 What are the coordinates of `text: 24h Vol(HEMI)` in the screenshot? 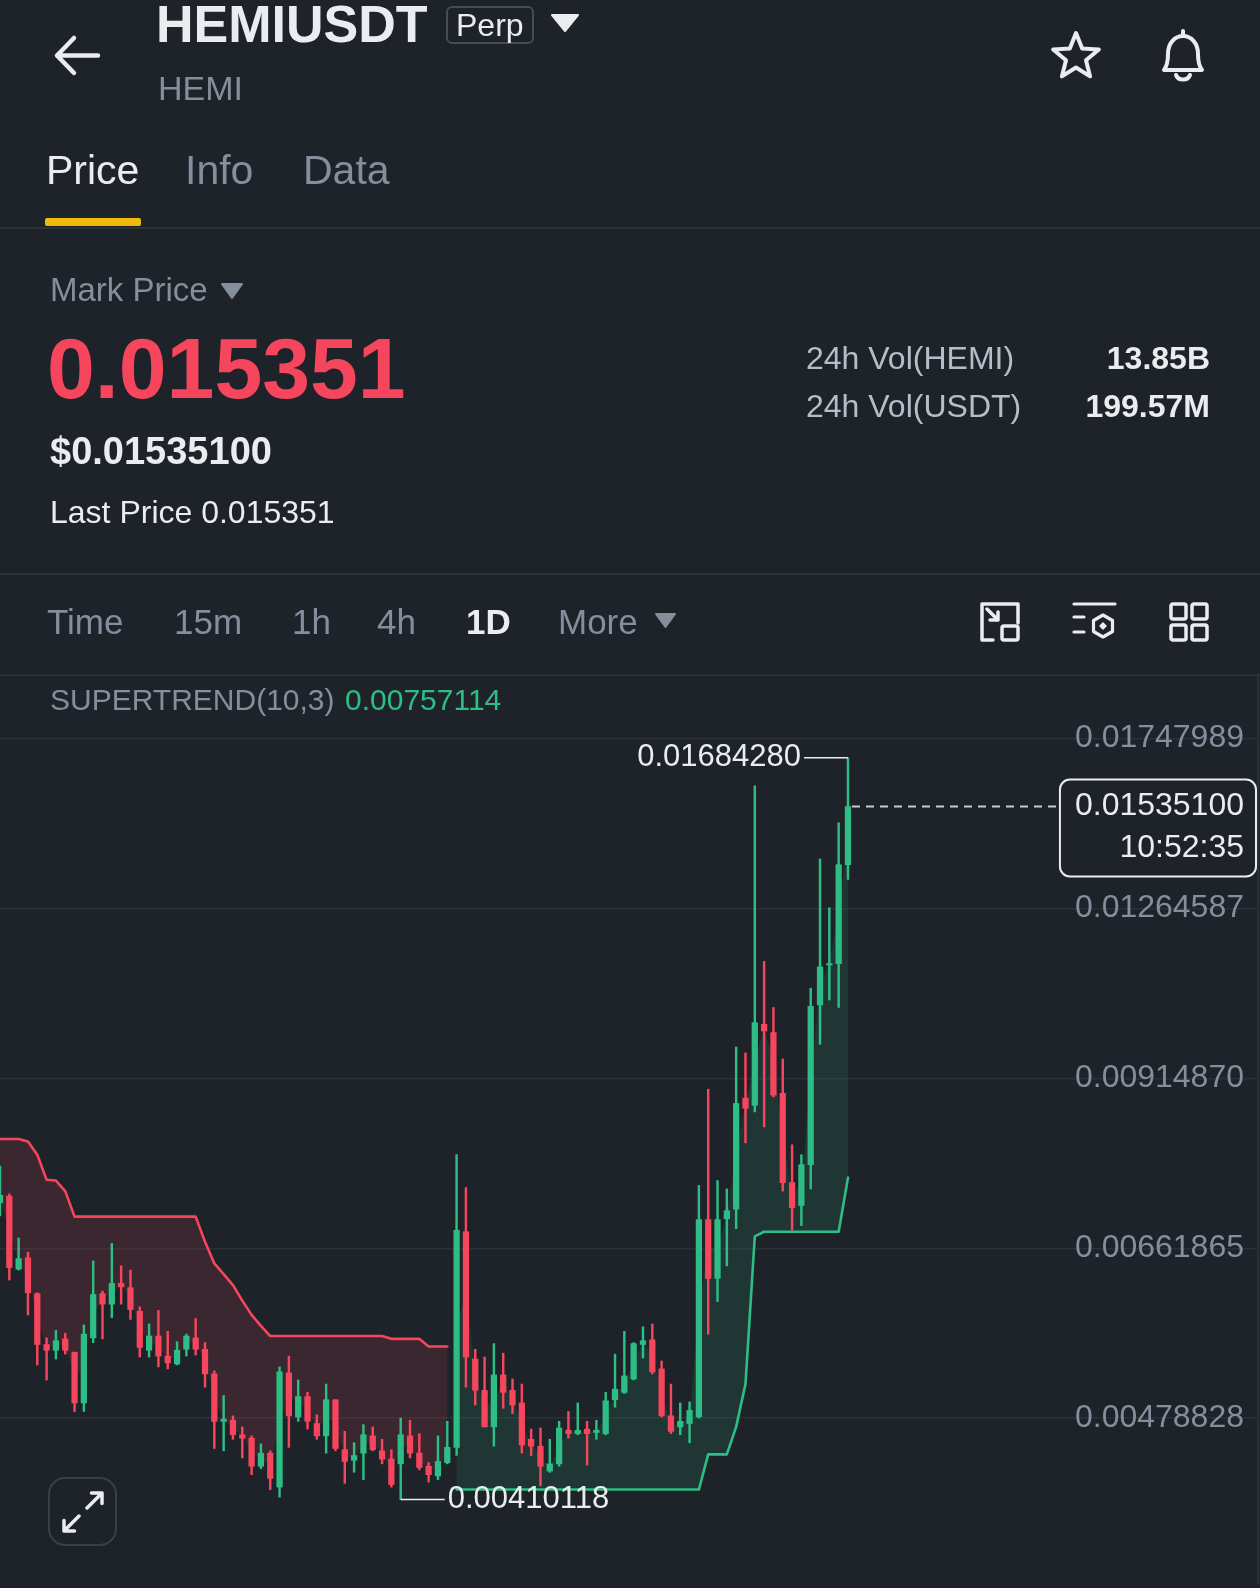 It's located at (910, 358).